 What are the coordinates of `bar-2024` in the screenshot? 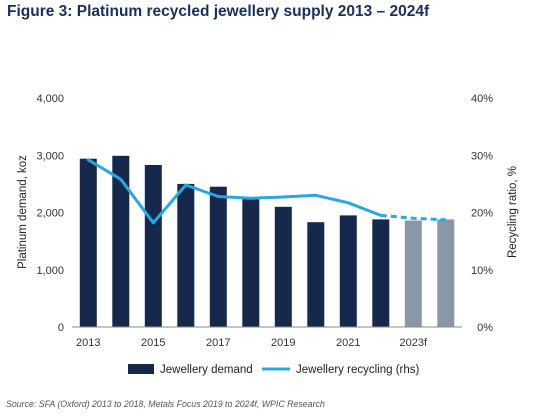 It's located at (446, 273).